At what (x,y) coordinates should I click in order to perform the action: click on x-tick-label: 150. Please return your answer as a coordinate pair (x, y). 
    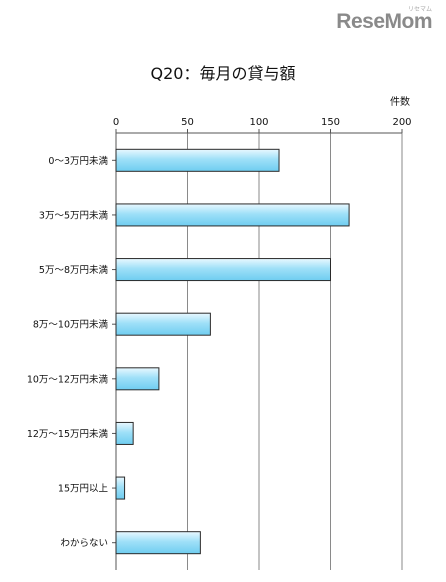
    Looking at the image, I should click on (330, 122).